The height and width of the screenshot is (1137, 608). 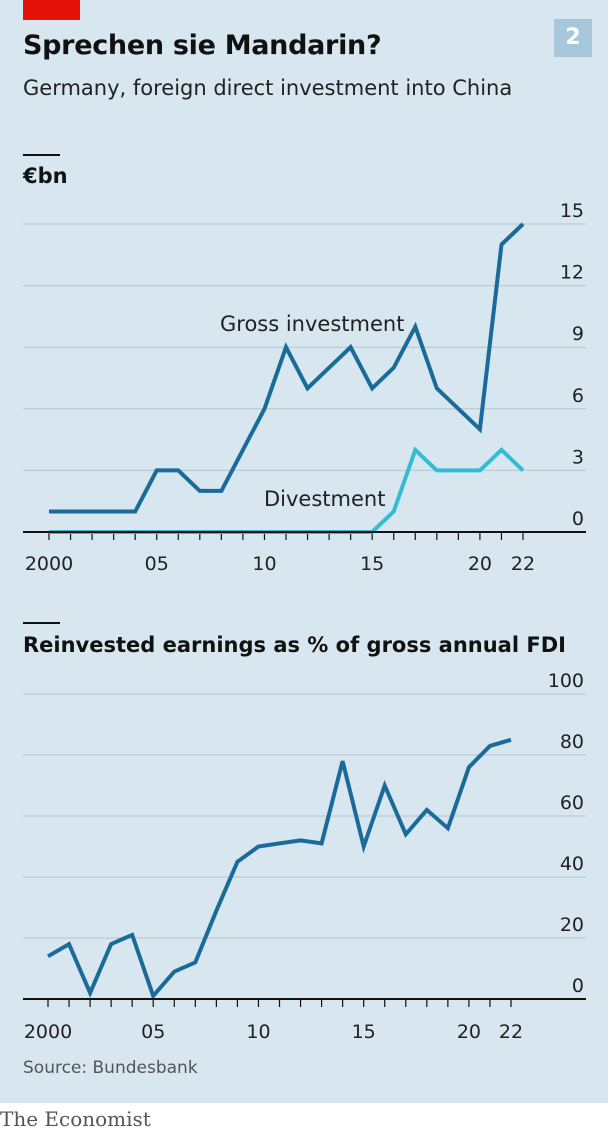 What do you see at coordinates (578, 334) in the screenshot?
I see `chart1-ytick-label: 9` at bounding box center [578, 334].